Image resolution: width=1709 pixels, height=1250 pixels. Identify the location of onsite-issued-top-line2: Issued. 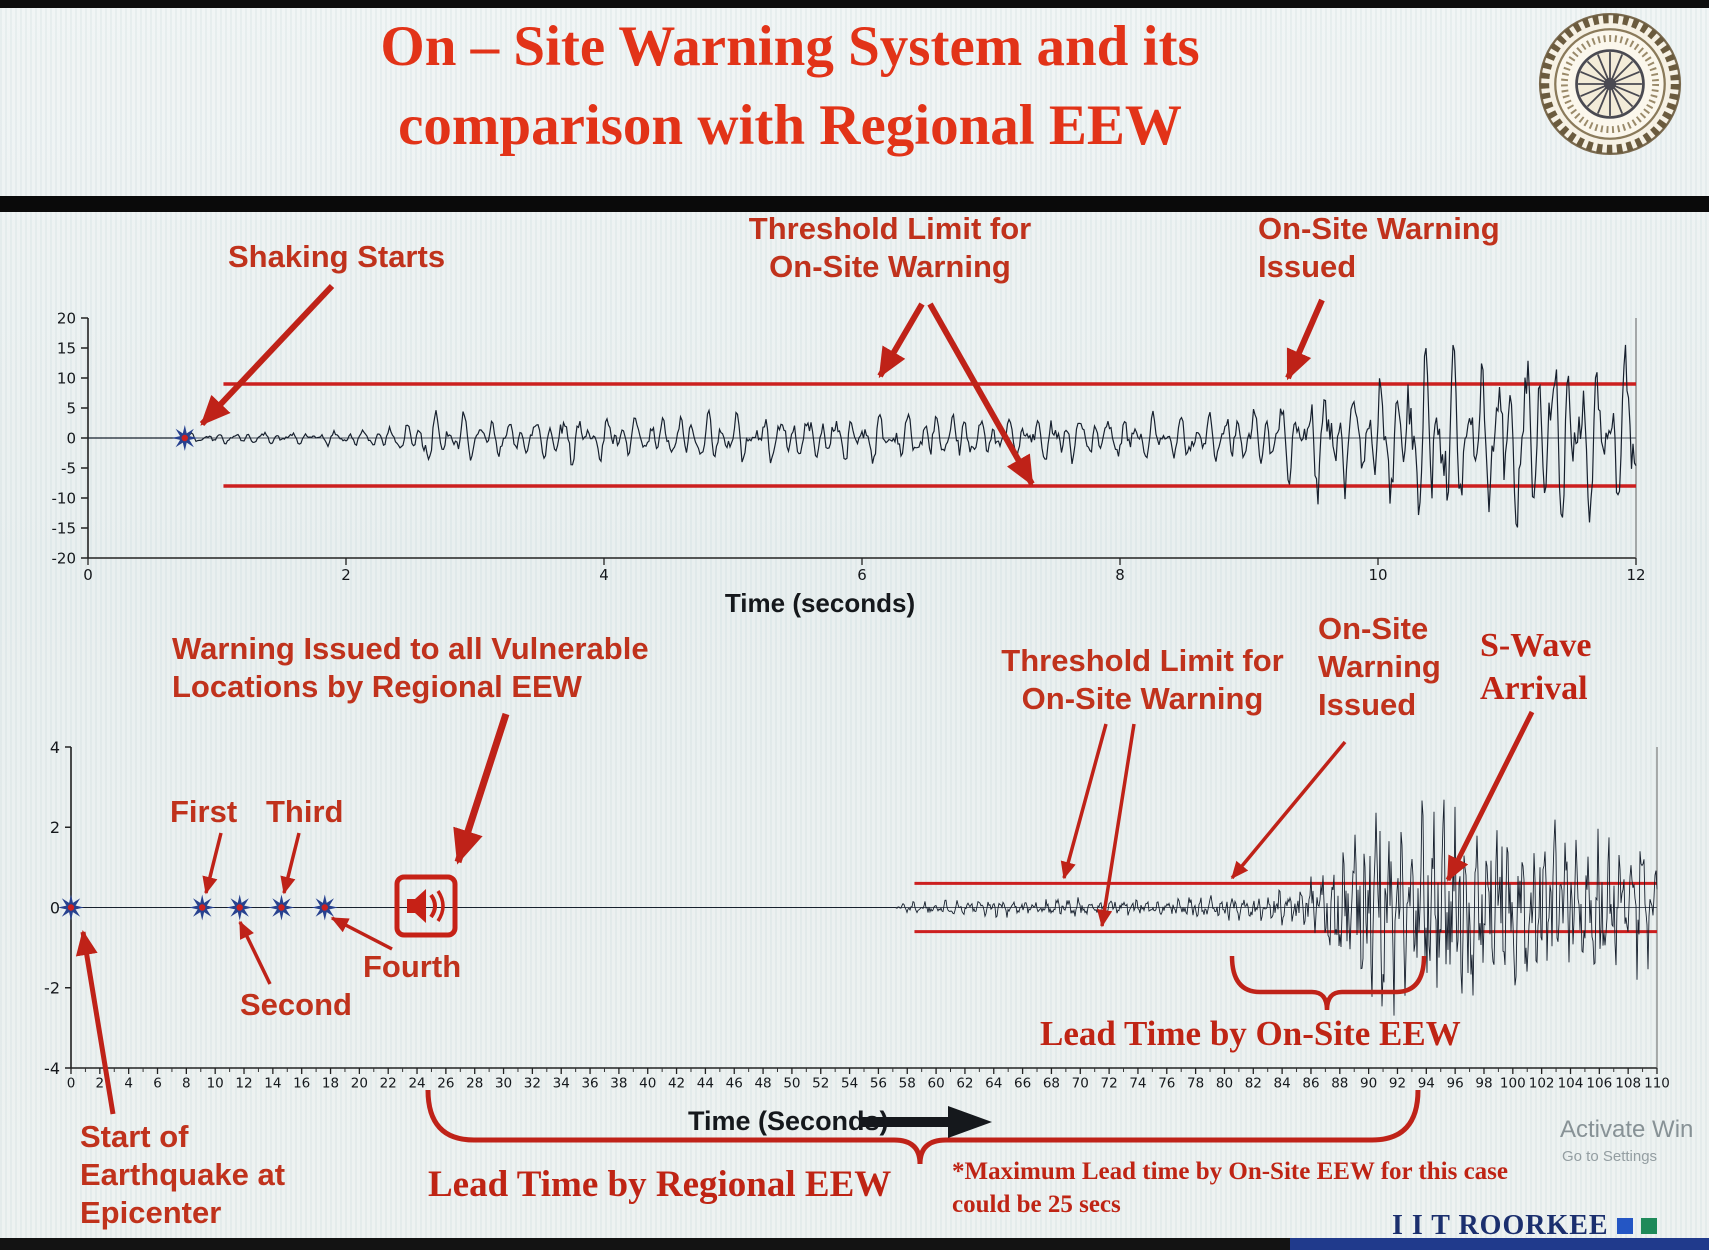
(1307, 266).